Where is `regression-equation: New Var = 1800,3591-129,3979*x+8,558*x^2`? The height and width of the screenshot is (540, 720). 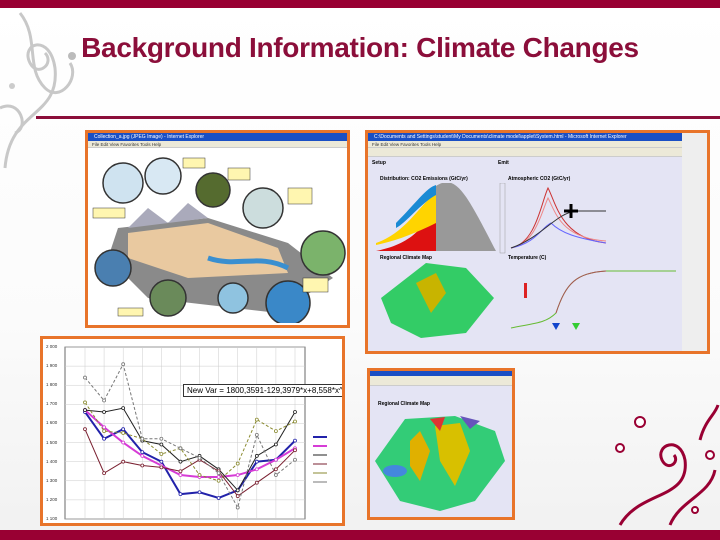 regression-equation: New Var = 1800,3591-129,3979*x+8,558*x^2 is located at coordinates (262, 390).